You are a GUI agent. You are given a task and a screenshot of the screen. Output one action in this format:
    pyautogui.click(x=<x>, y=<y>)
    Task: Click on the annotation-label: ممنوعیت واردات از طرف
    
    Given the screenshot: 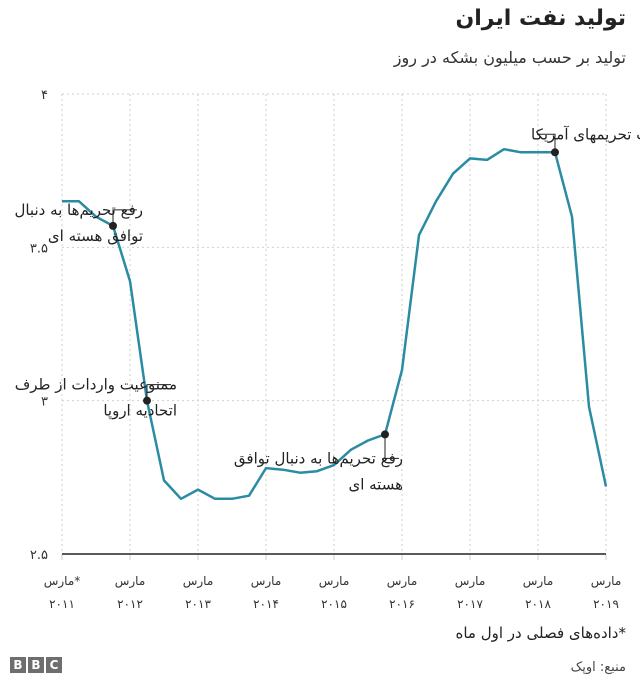 What is the action you would take?
    pyautogui.click(x=96, y=385)
    